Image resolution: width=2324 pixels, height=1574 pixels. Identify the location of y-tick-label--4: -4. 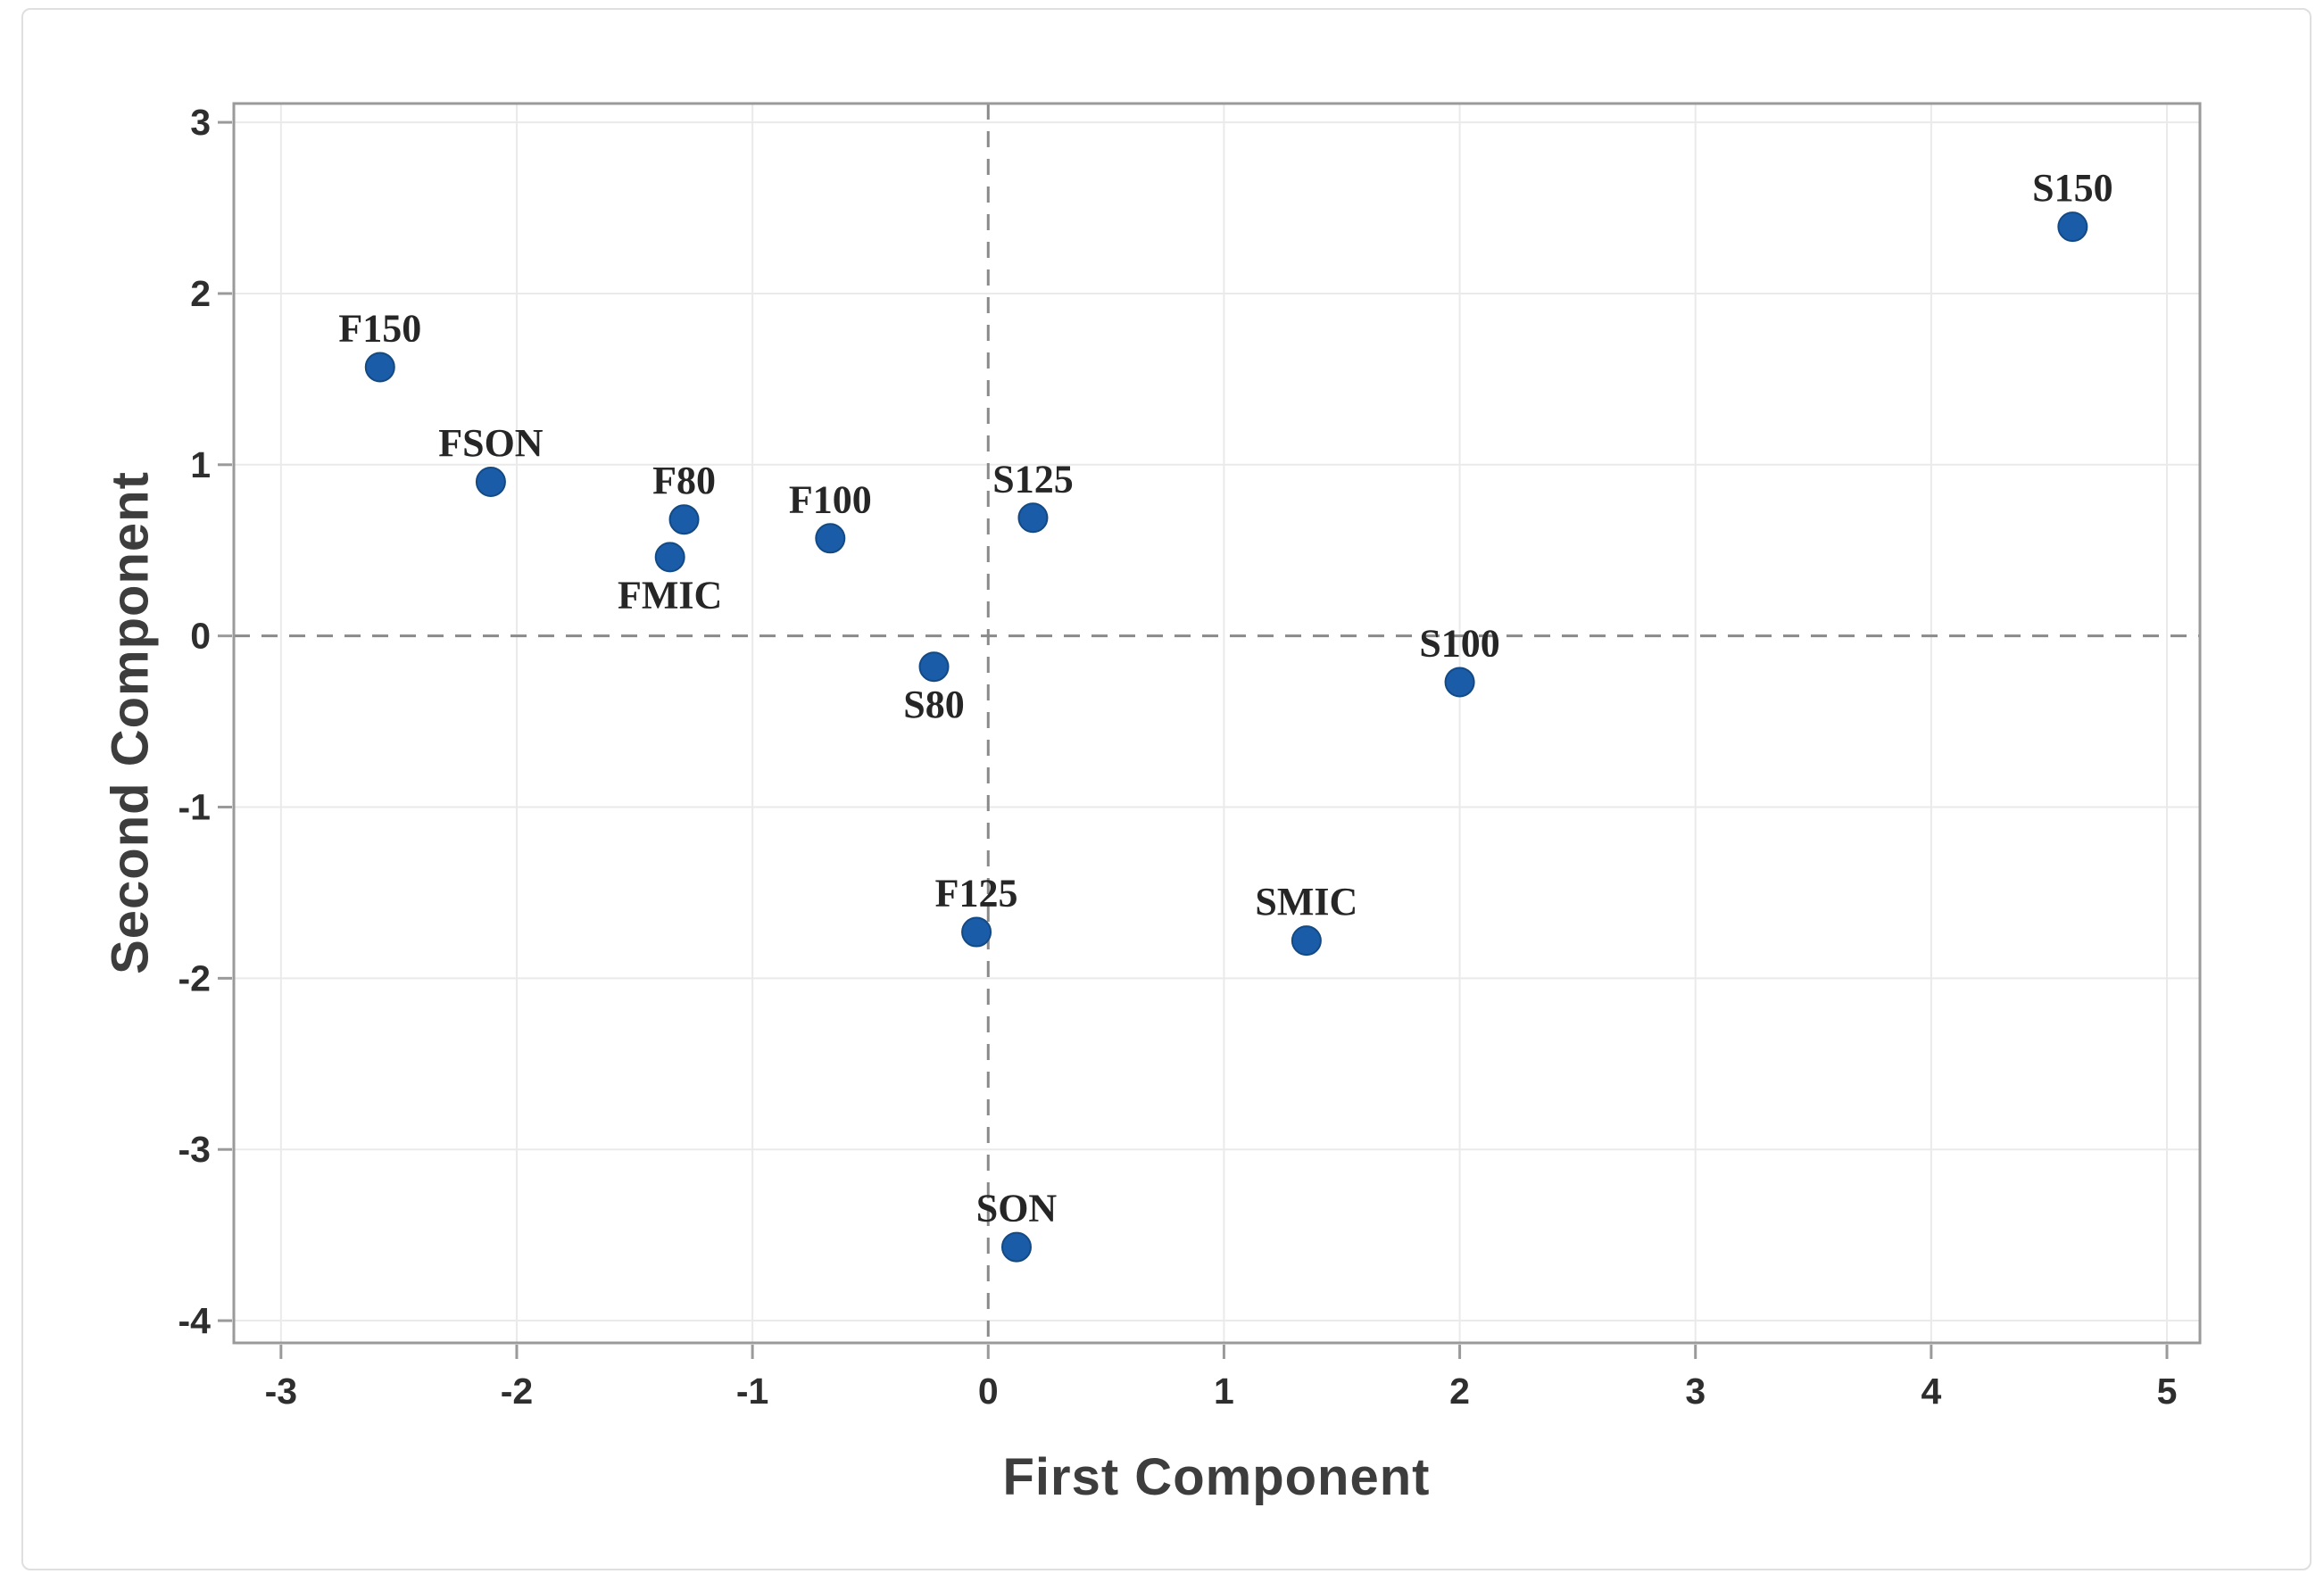
(195, 1320).